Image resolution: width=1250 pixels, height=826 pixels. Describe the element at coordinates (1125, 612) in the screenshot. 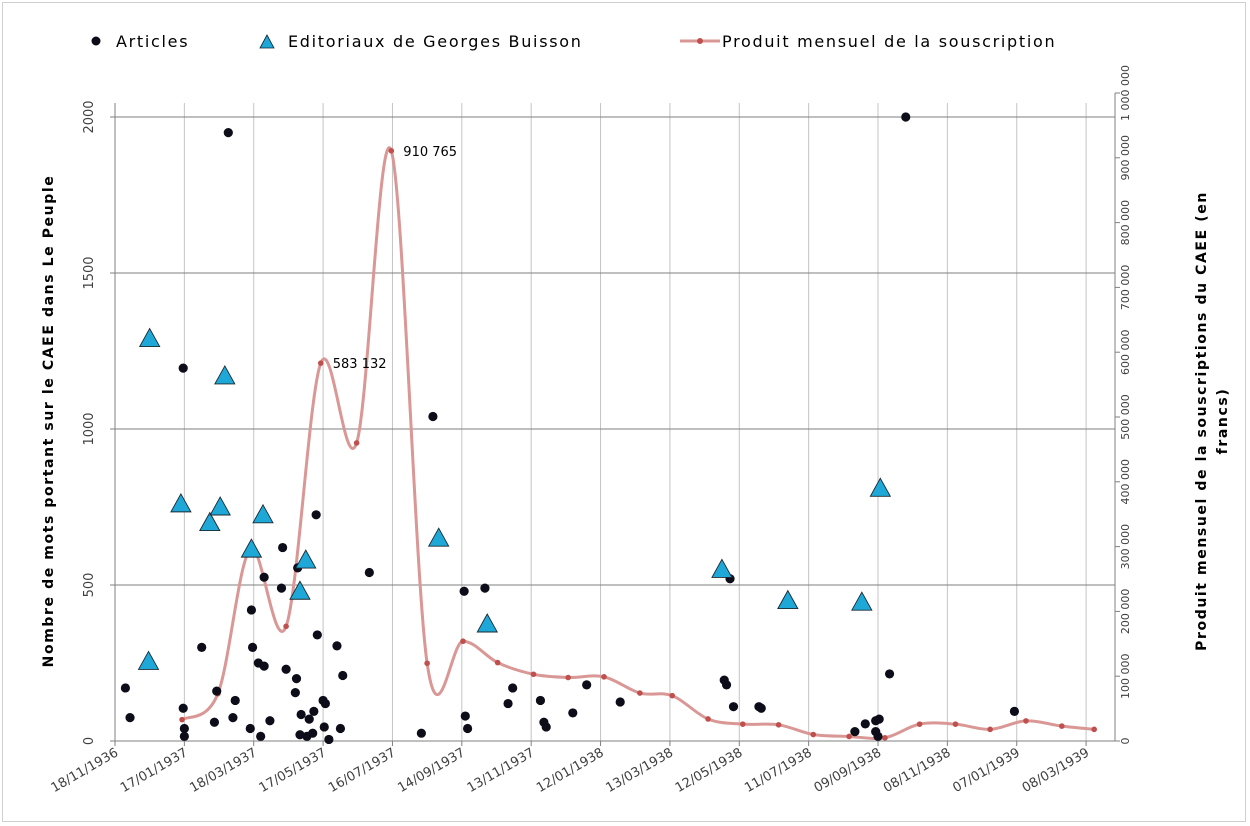

I see `y-right-tick-label: 200 000` at that location.